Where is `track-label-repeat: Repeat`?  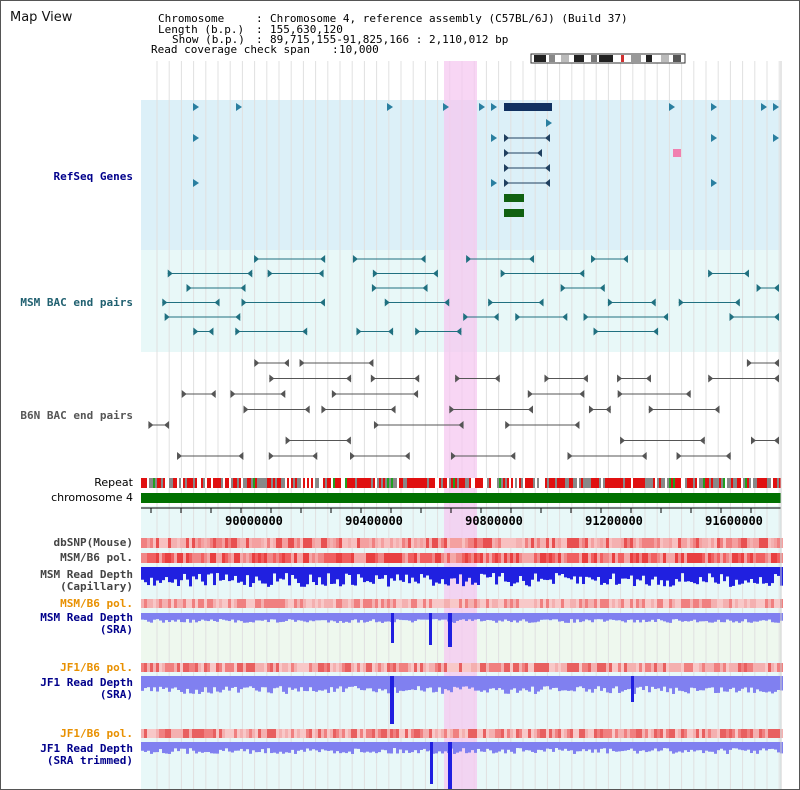
track-label-repeat: Repeat is located at coordinates (113, 482).